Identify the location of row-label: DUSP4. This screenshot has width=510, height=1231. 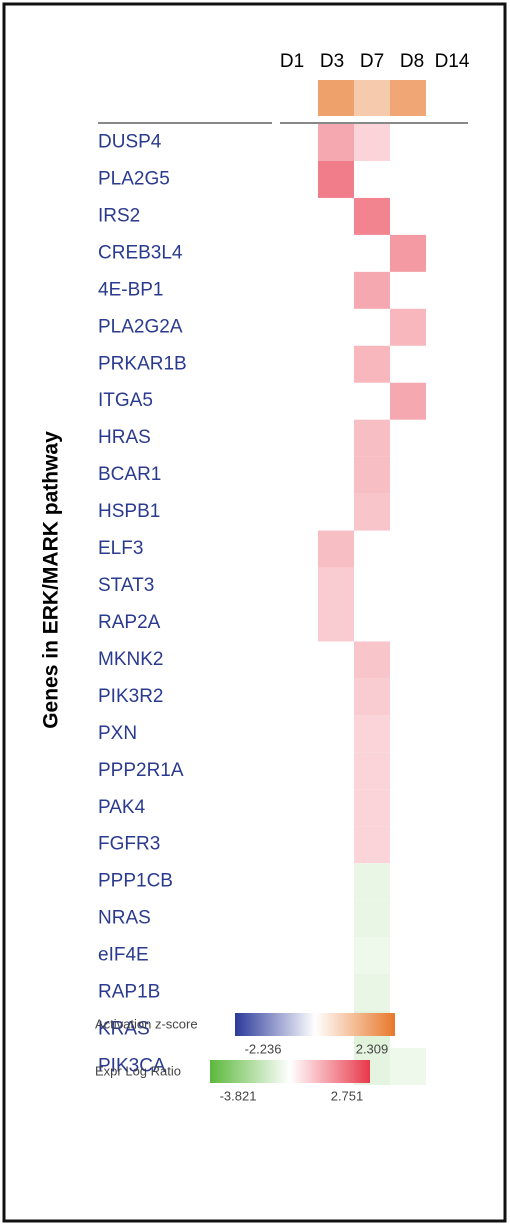
(130, 141).